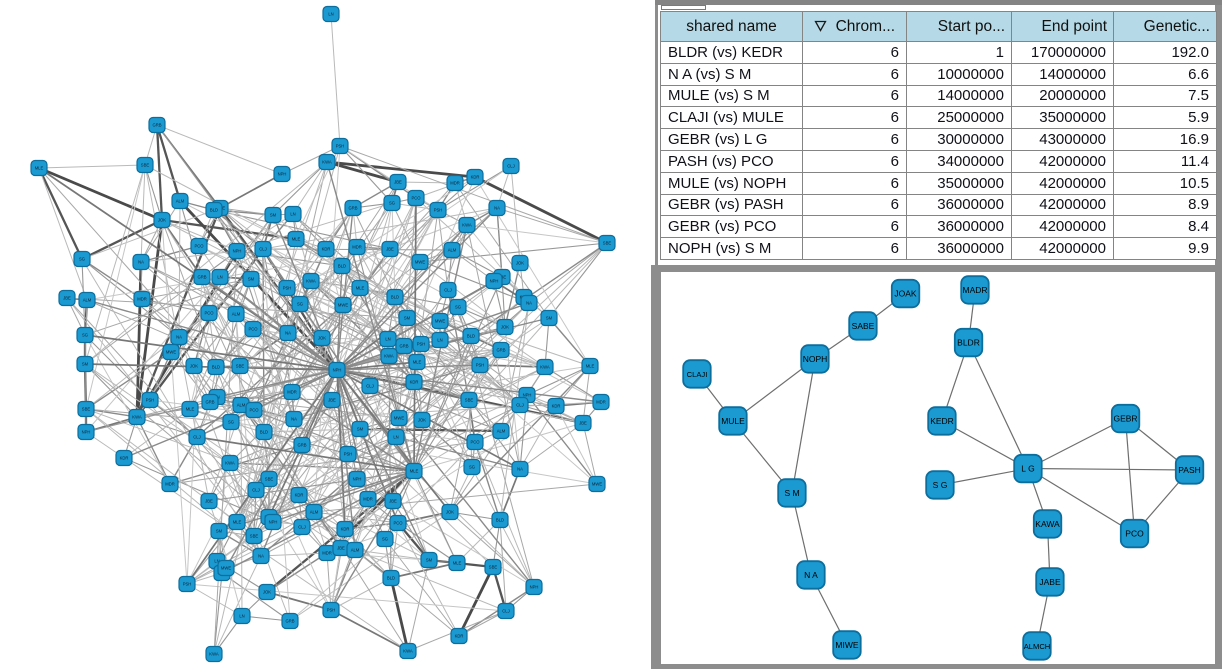 The image size is (1222, 669). I want to click on svg-text: S M, so click(791, 493).